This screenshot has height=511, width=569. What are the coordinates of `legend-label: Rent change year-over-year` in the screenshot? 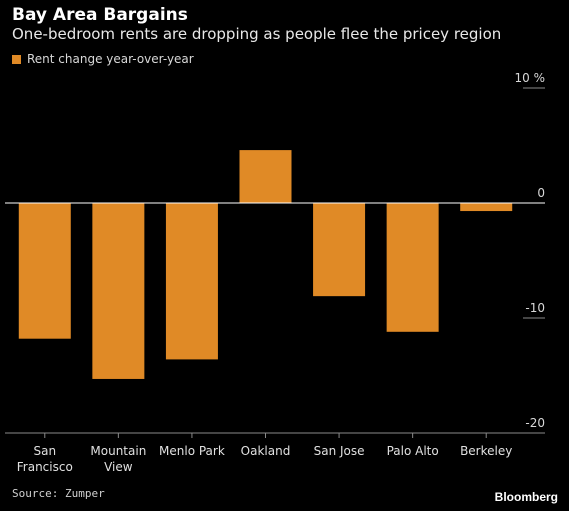 It's located at (110, 59).